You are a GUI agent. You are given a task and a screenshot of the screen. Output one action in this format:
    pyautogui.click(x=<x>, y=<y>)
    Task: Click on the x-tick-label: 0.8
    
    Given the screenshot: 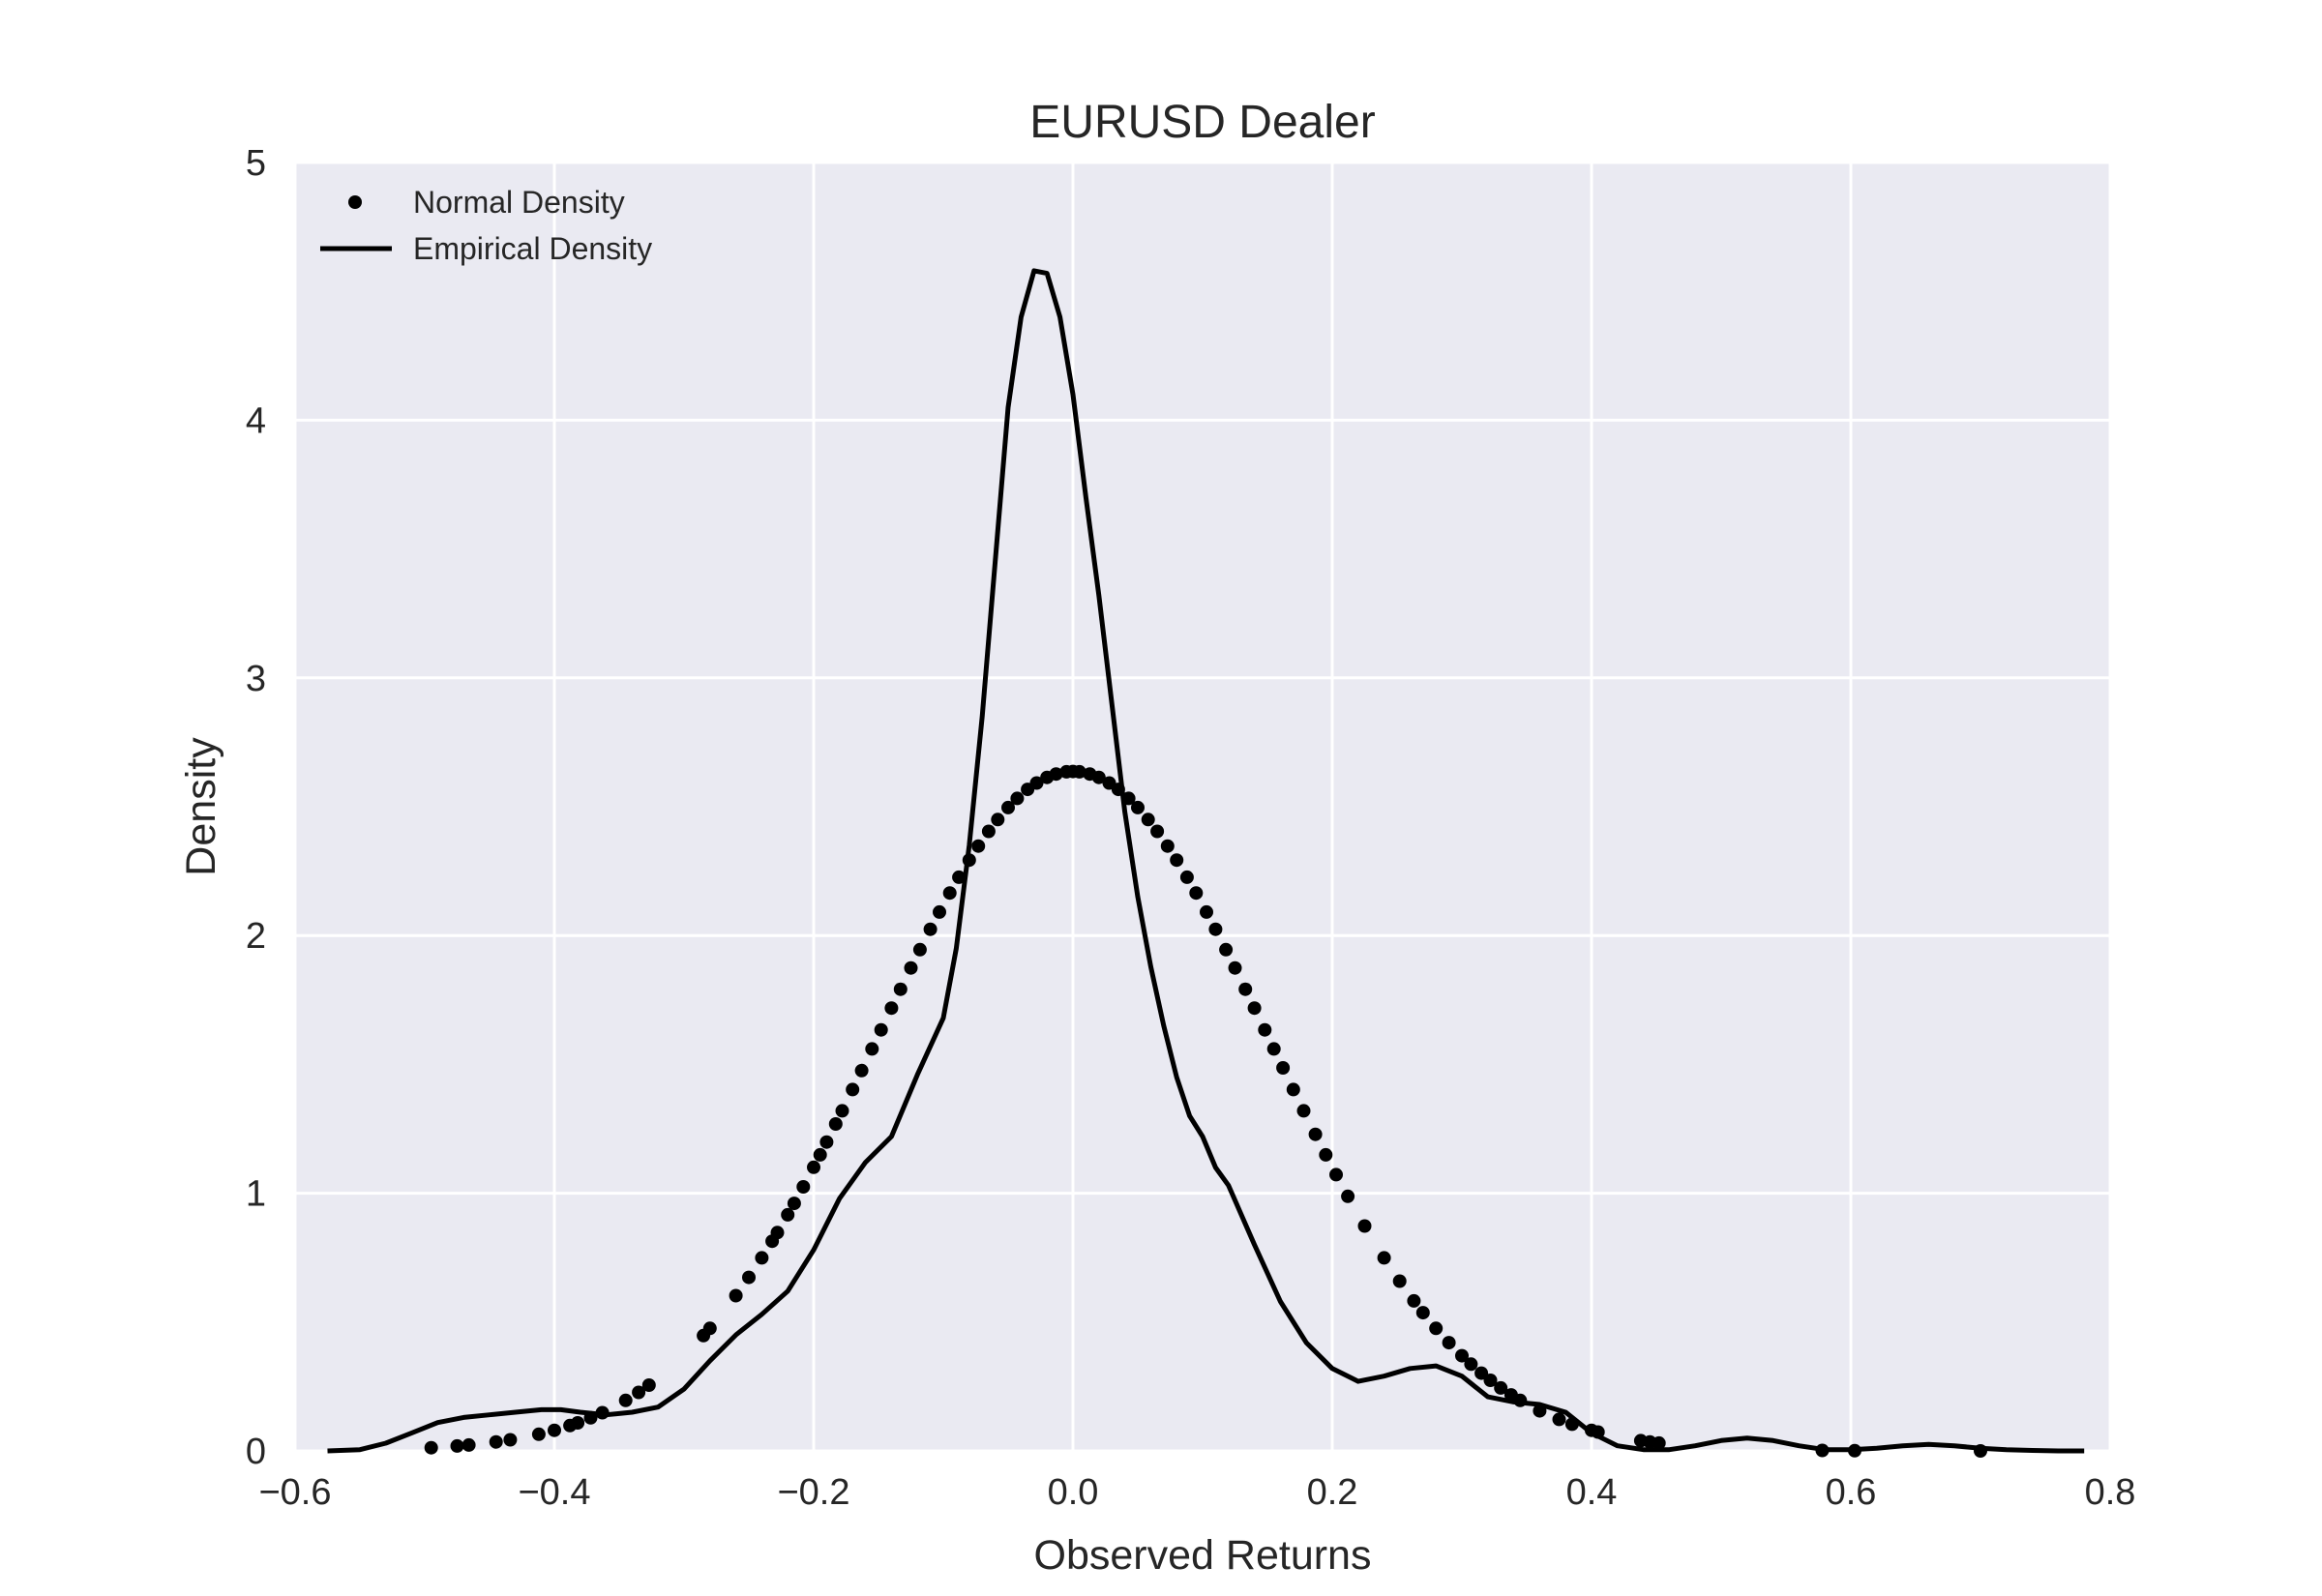 What is the action you would take?
    pyautogui.click(x=2110, y=1492)
    